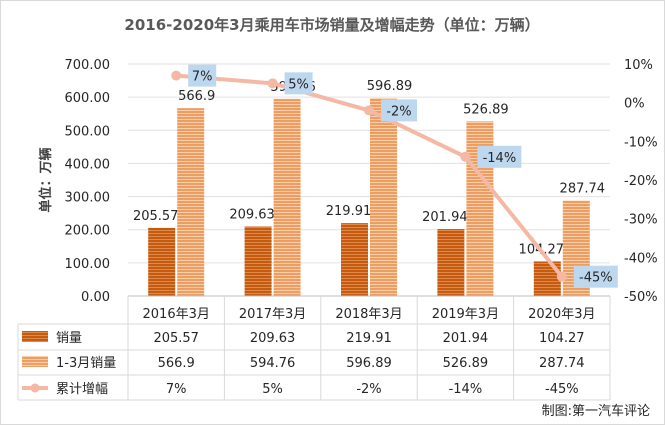 The image size is (665, 425). I want to click on bar-data-label: 201.94, so click(445, 217).